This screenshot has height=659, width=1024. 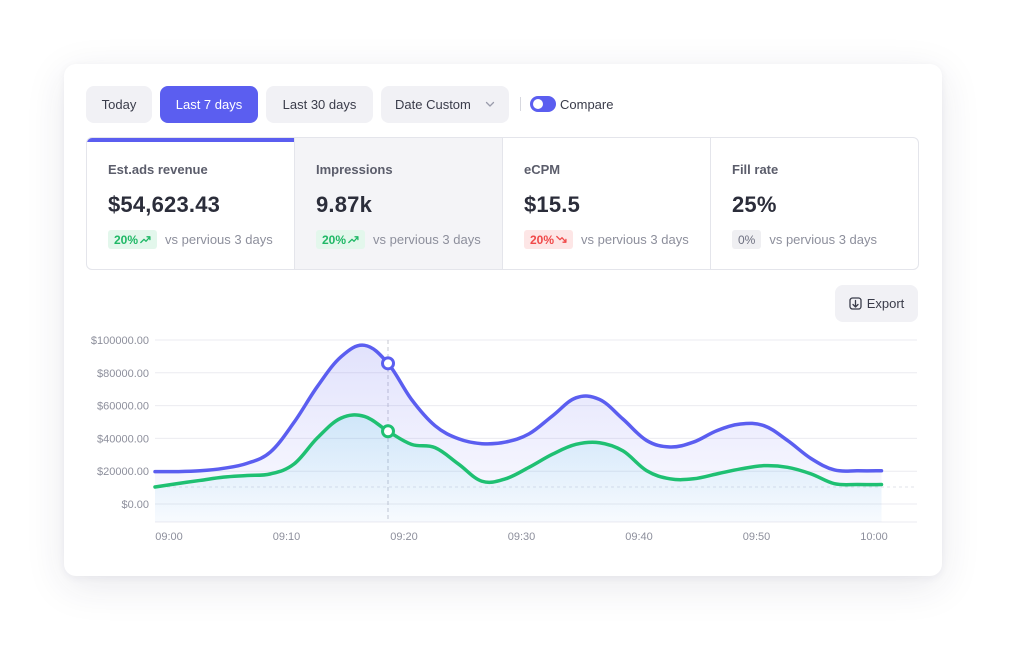 I want to click on metric-value: 9.87k, so click(x=344, y=204).